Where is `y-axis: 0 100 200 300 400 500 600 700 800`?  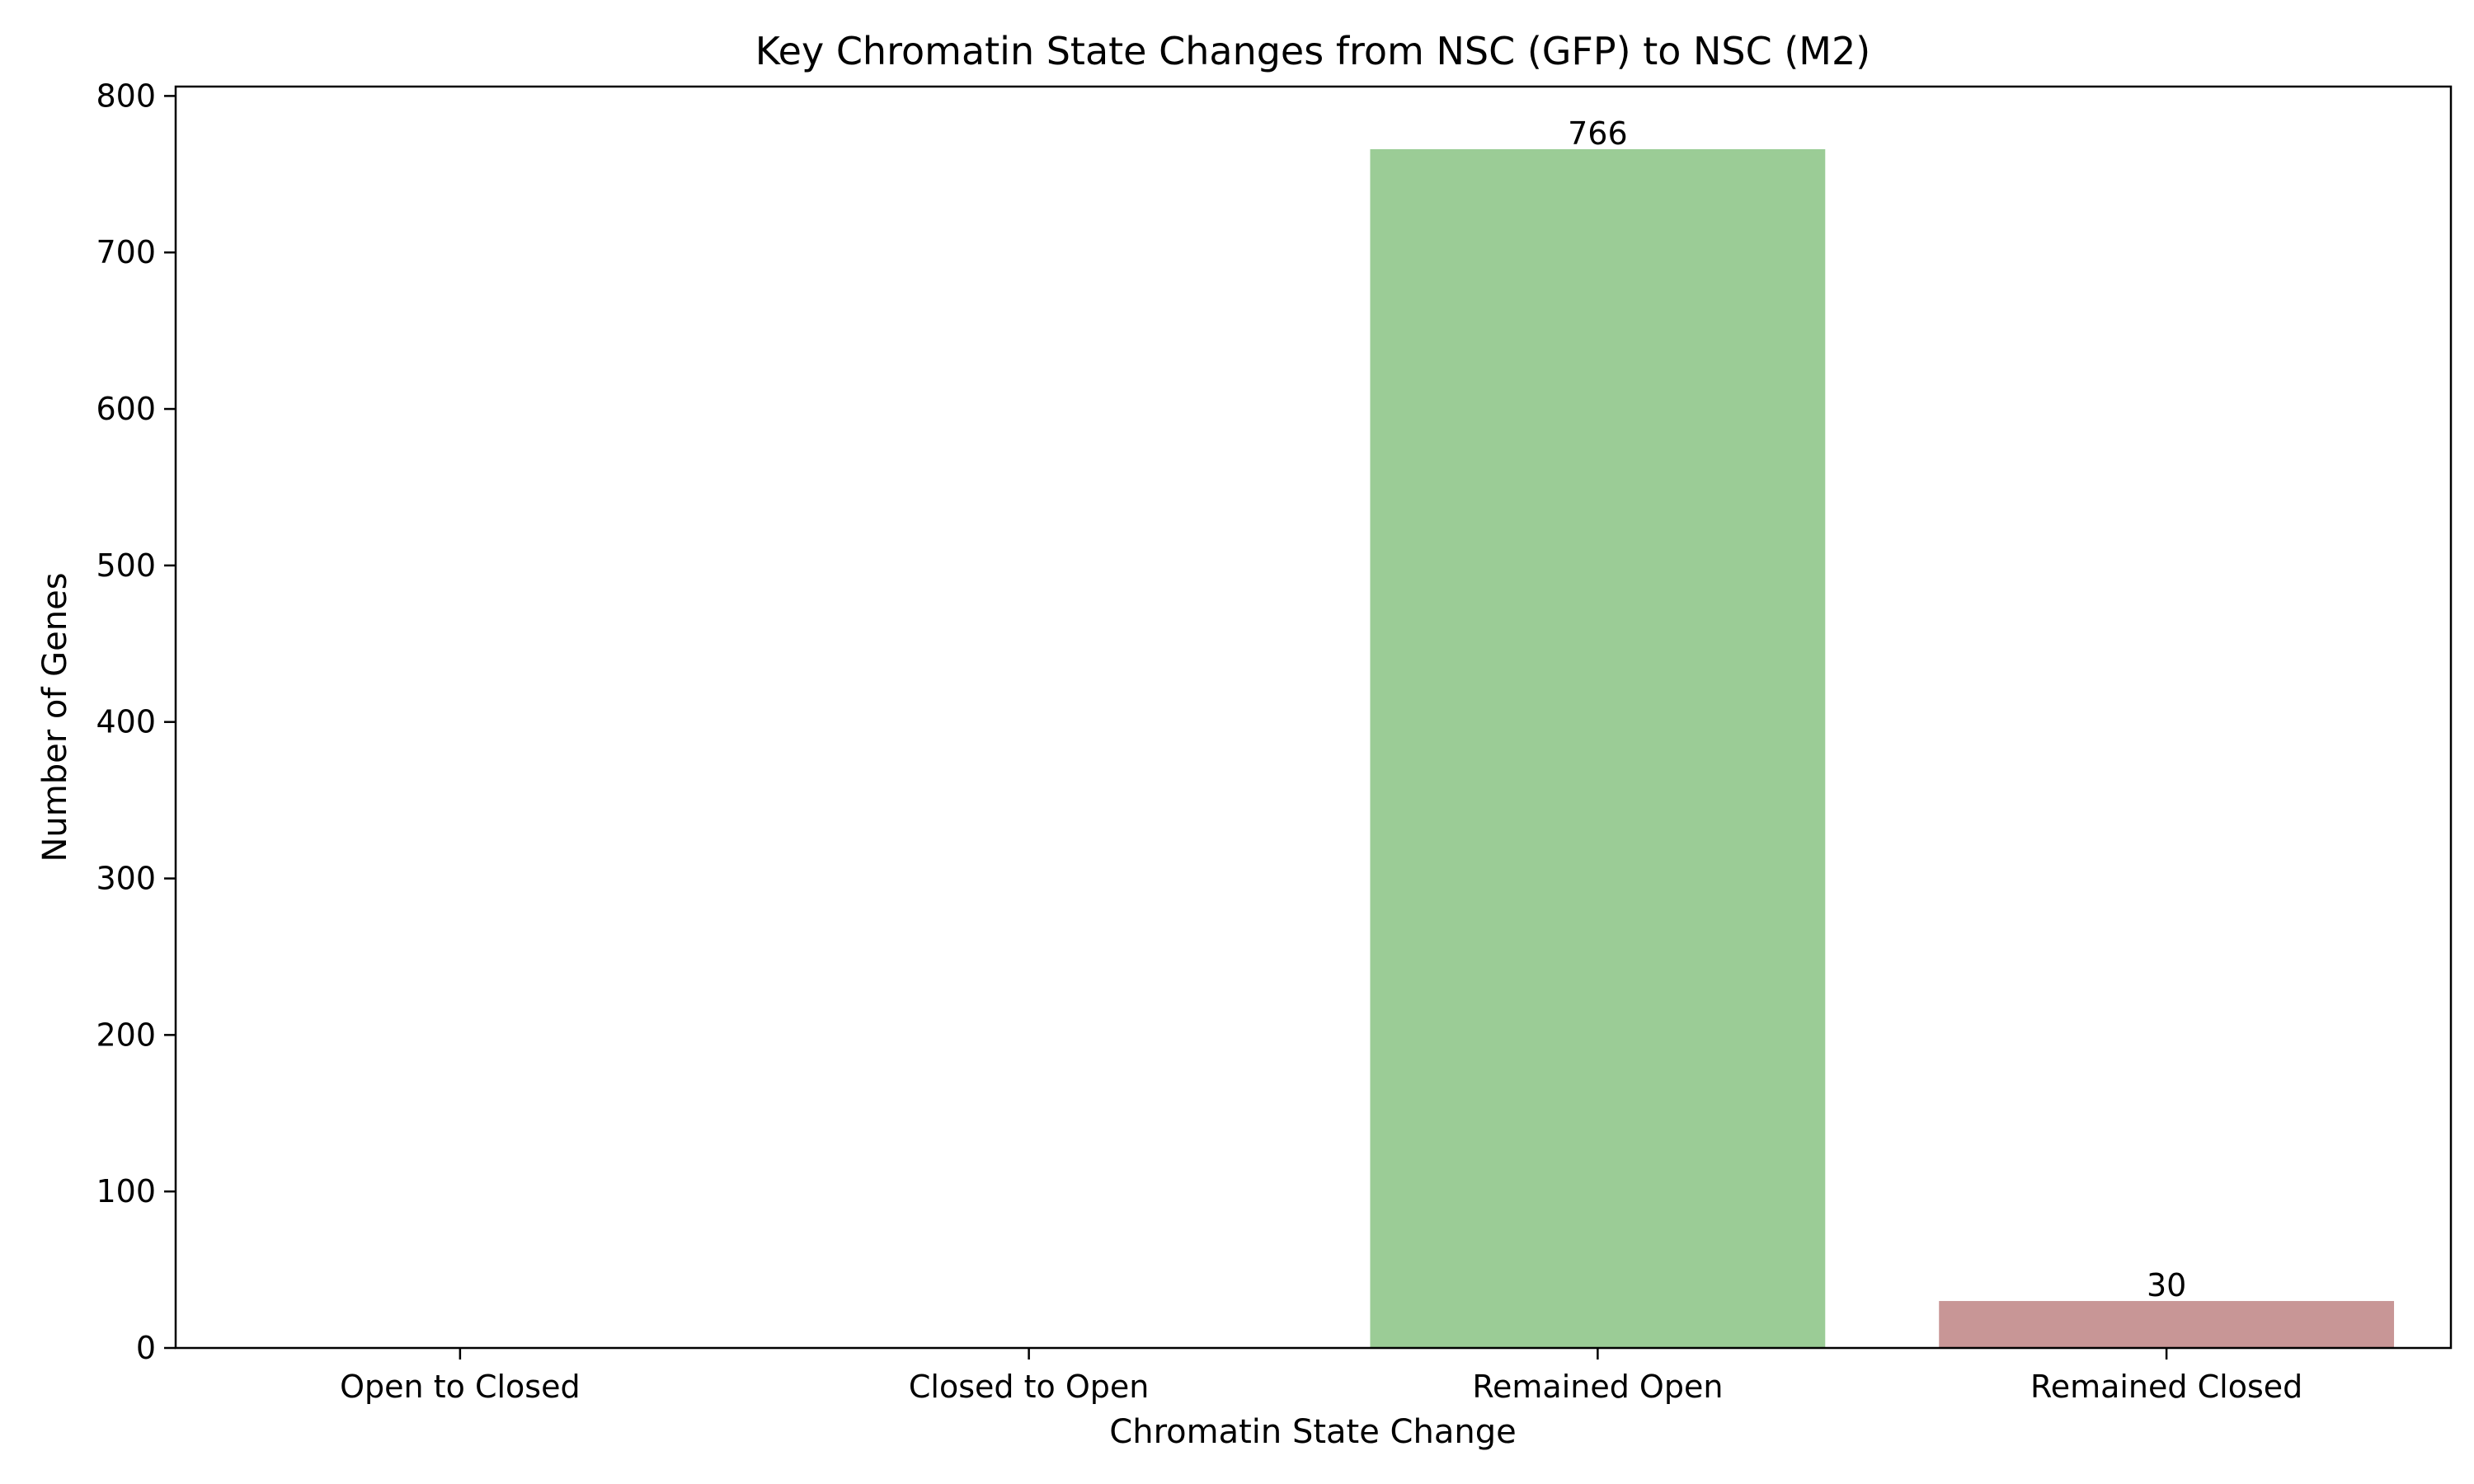
y-axis: 0 100 200 300 400 500 600 700 800 is located at coordinates (136, 721).